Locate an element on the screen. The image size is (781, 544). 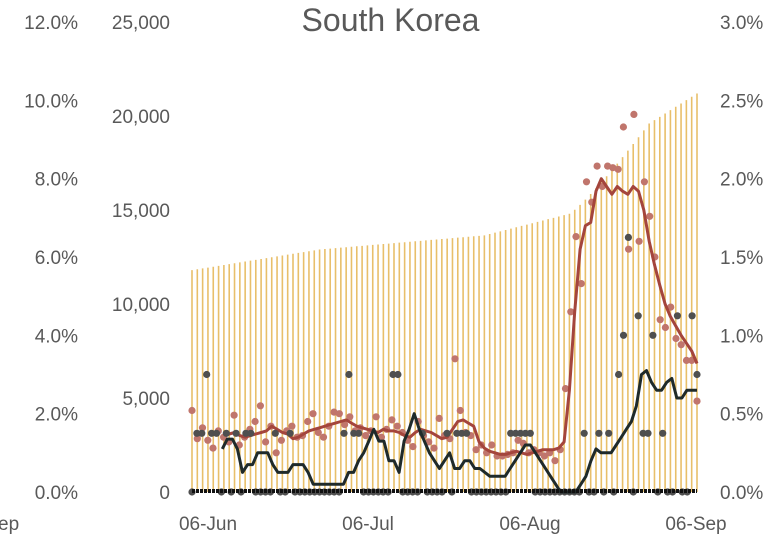
left-outer-axis-tick-1: 2.0% is located at coordinates (56, 415).